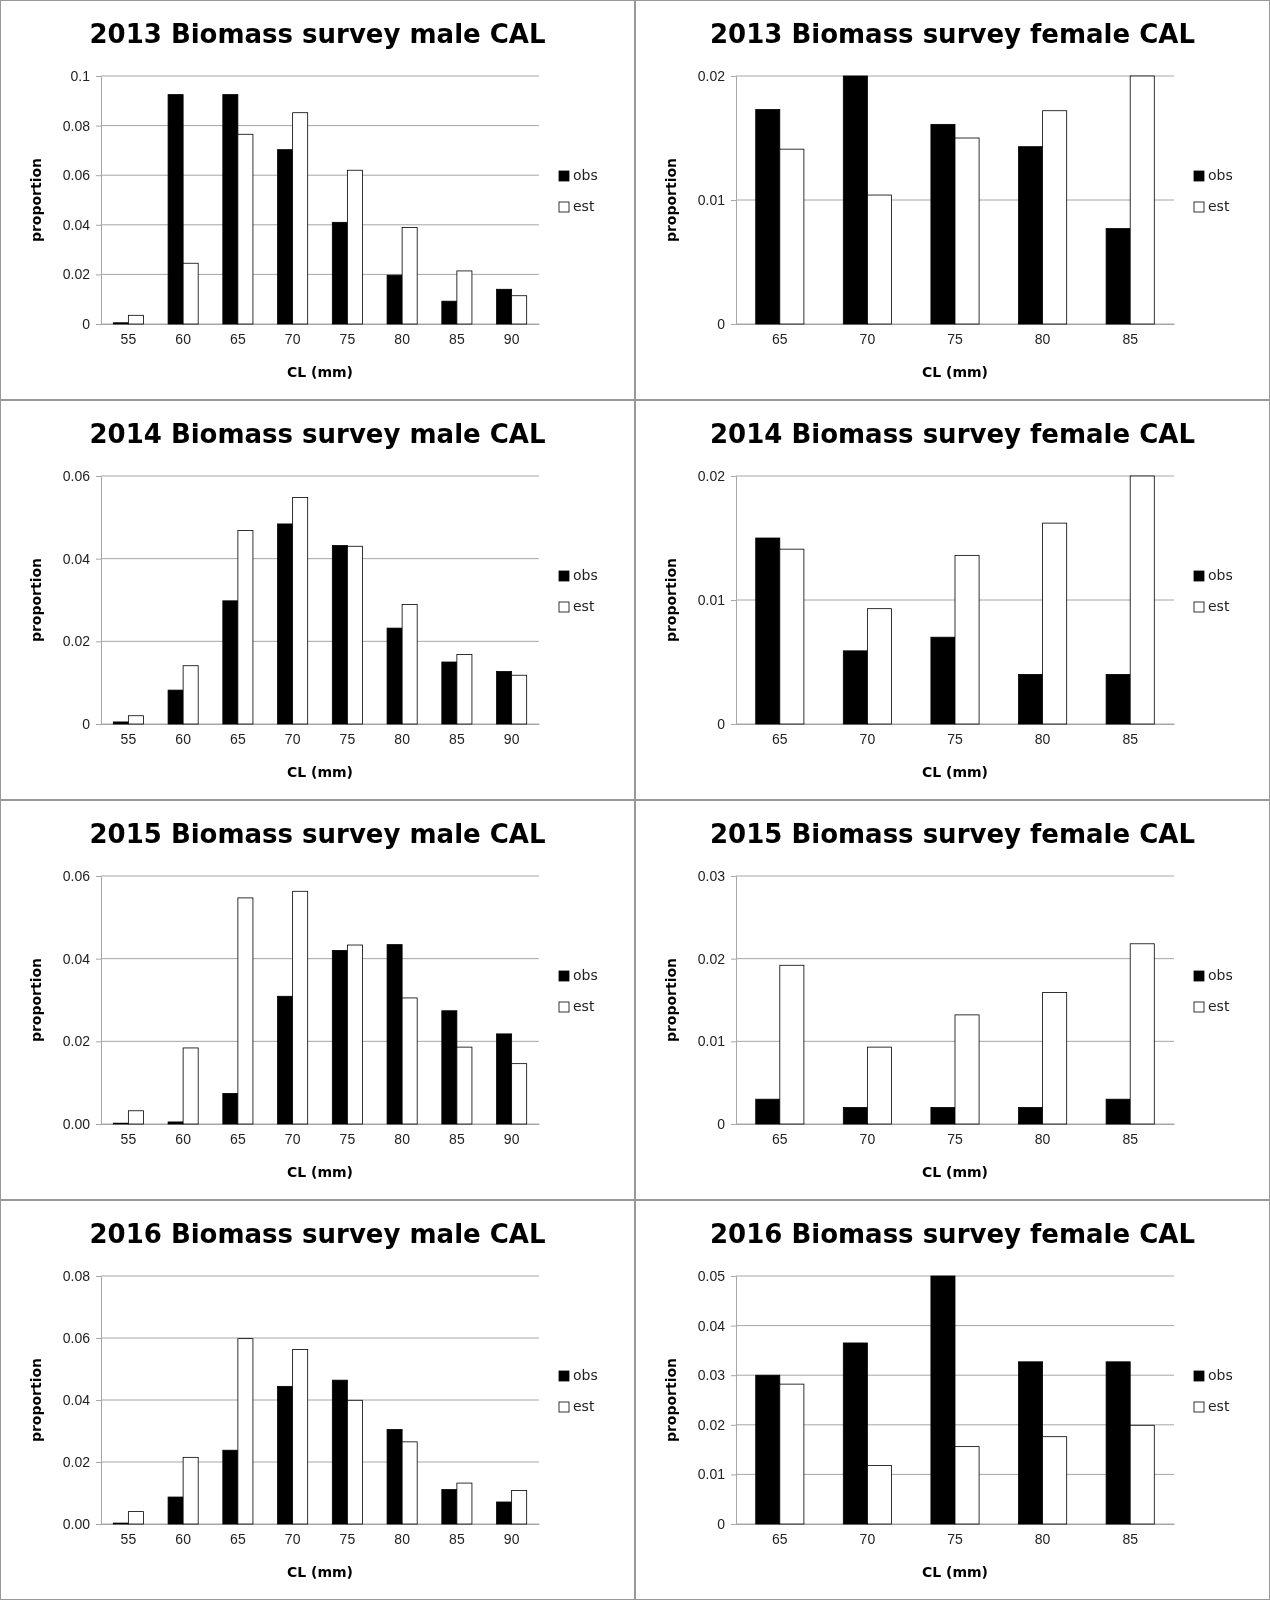  I want to click on chart-title: 2013 Biomass survey male CAL, so click(317, 34).